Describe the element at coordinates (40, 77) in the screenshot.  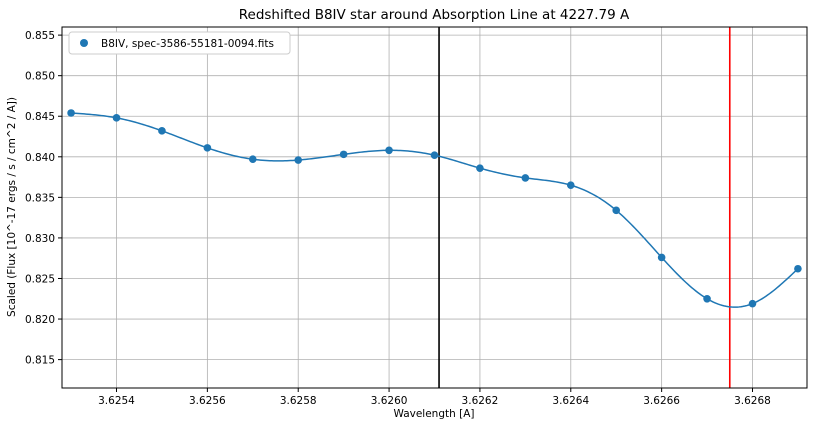
I see `y-tick-label: 0.850` at that location.